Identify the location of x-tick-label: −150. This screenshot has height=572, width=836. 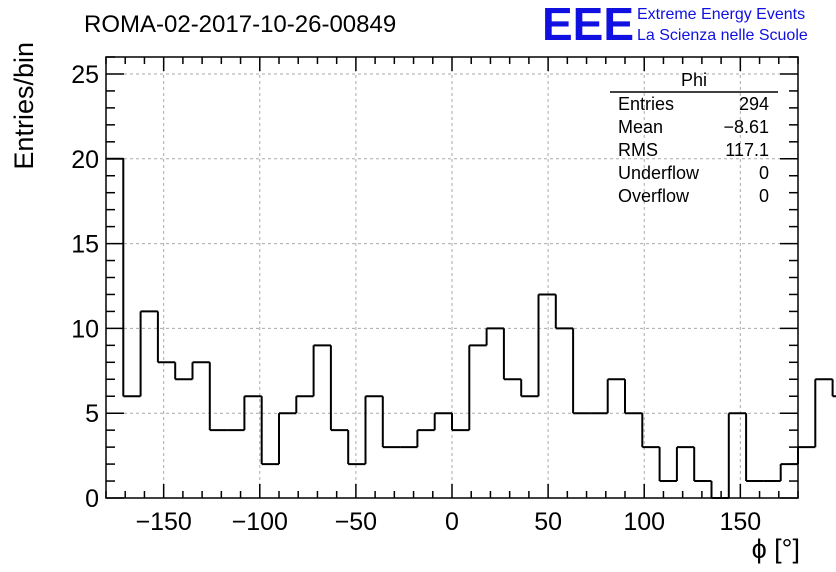
(164, 522).